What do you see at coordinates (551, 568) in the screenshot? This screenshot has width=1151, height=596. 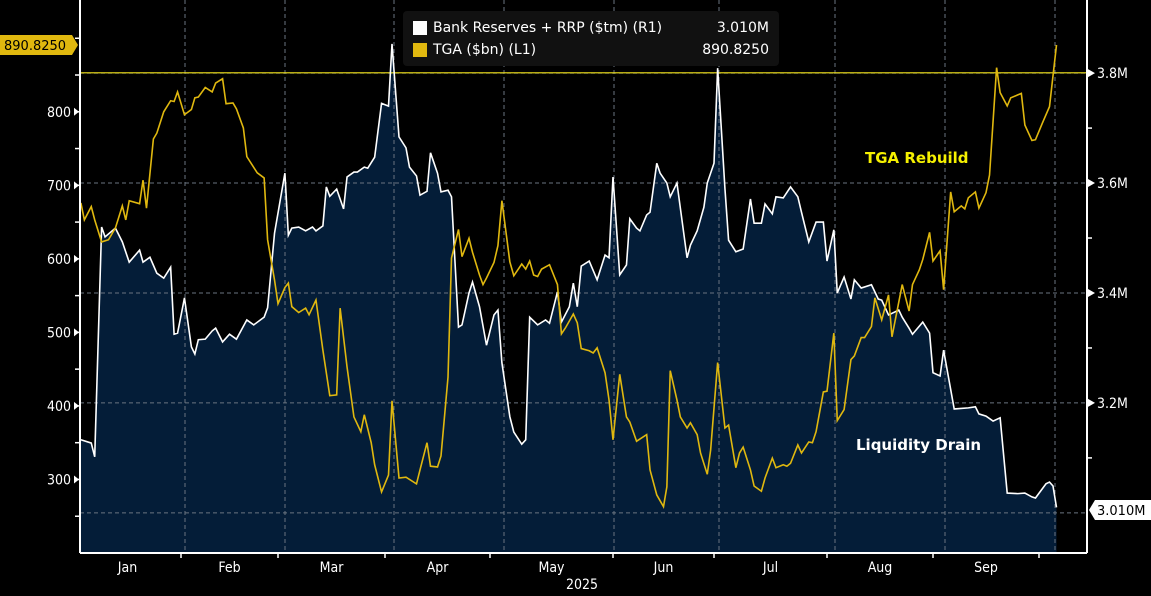 I see `x-tick-label: May` at bounding box center [551, 568].